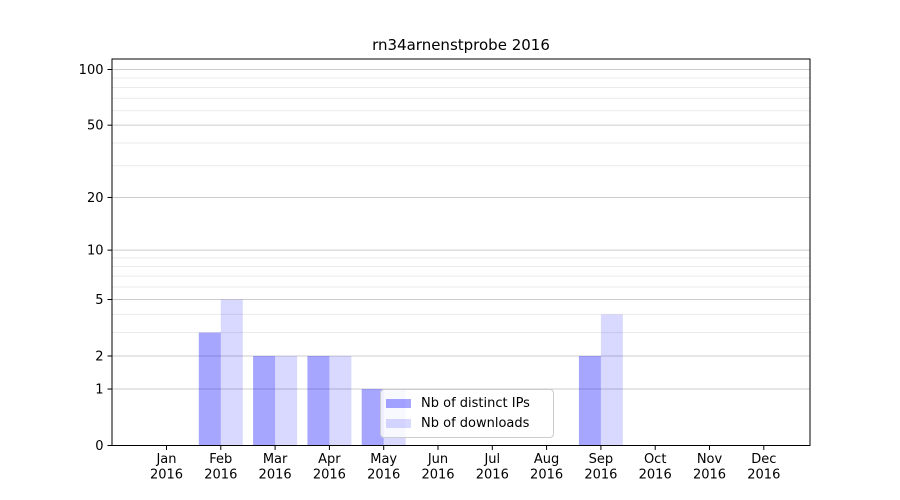 The image size is (900, 500). What do you see at coordinates (264, 400) in the screenshot?
I see `bar-distinct-ips-mar` at bounding box center [264, 400].